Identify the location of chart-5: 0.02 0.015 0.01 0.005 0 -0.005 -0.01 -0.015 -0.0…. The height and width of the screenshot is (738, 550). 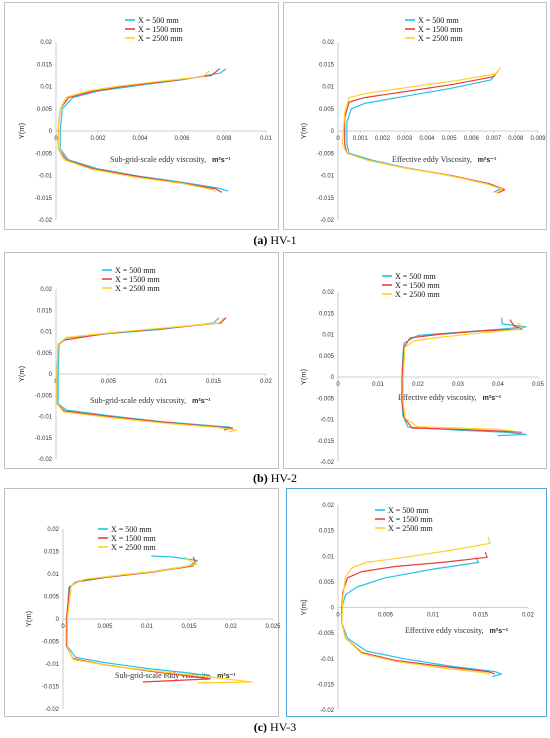
(416, 608).